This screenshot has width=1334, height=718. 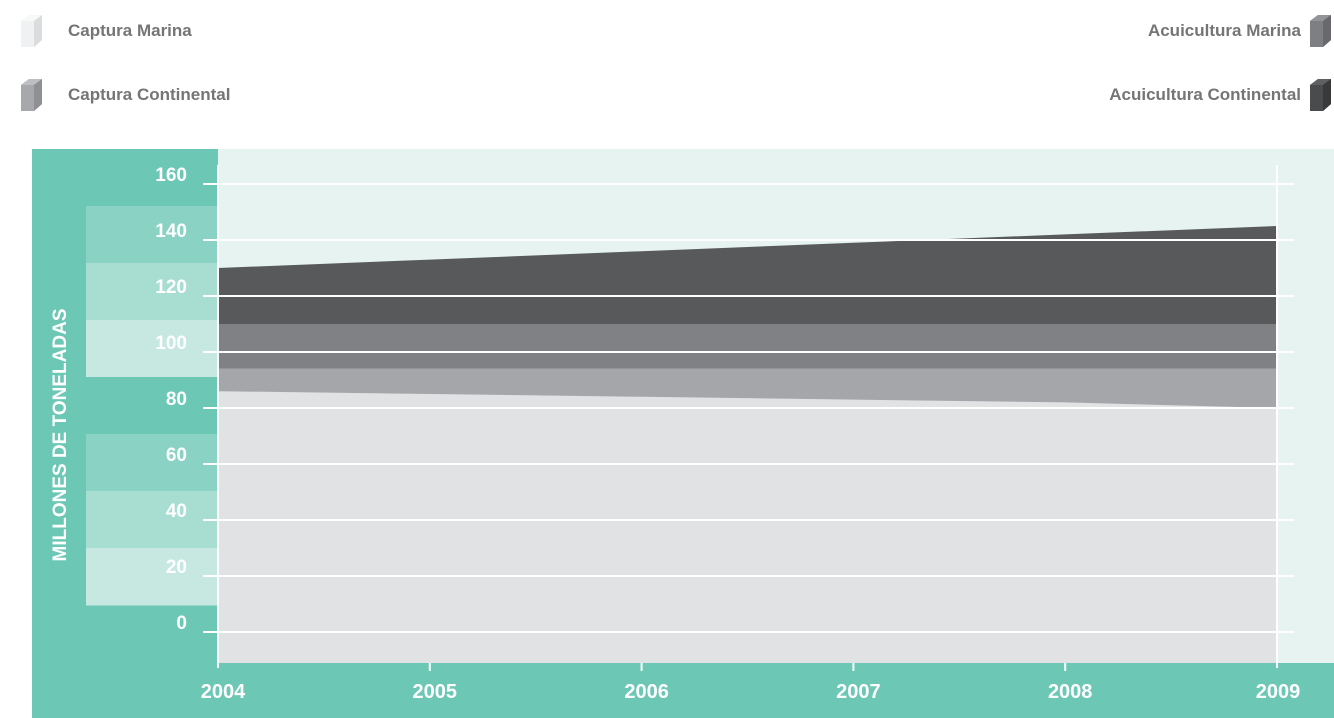 I want to click on x-tick-label: 2005, so click(x=435, y=692).